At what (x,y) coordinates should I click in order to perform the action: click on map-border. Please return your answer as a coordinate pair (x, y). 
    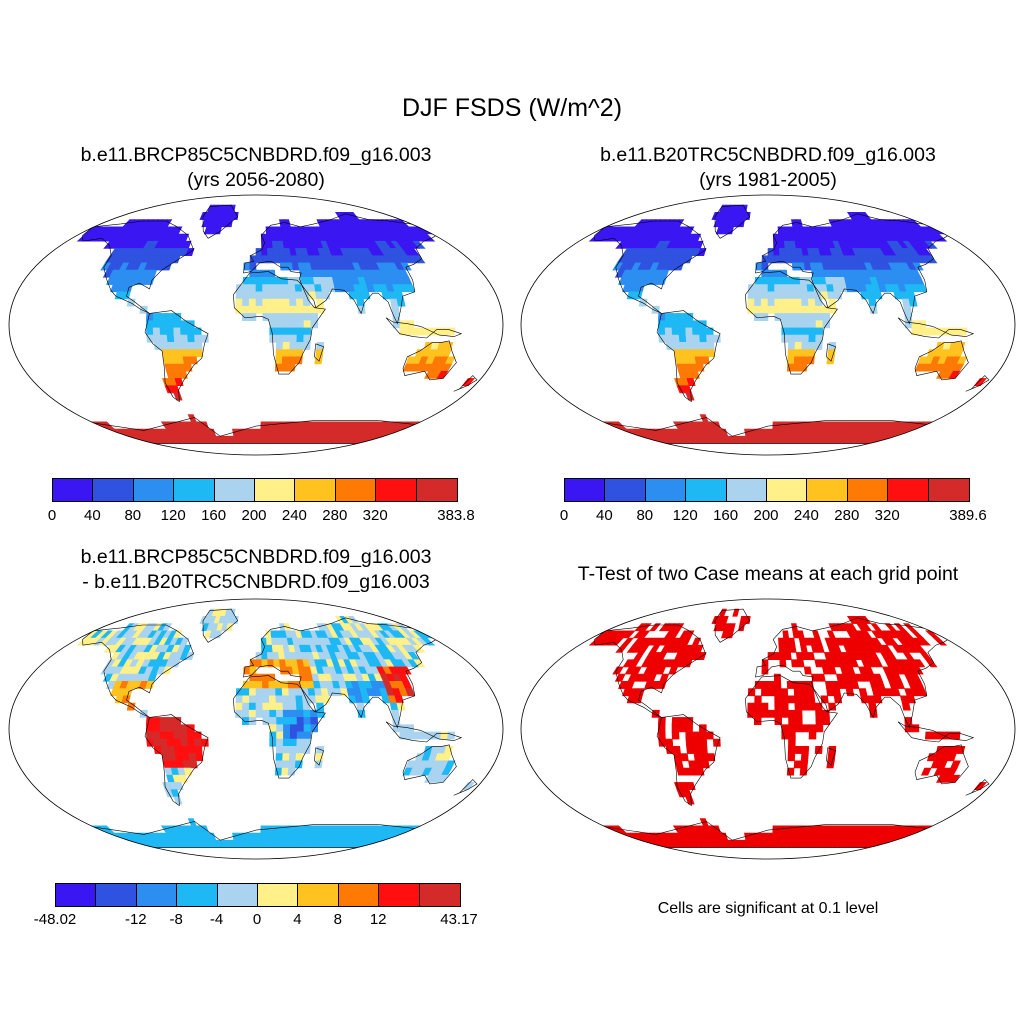
    Looking at the image, I should click on (256, 729).